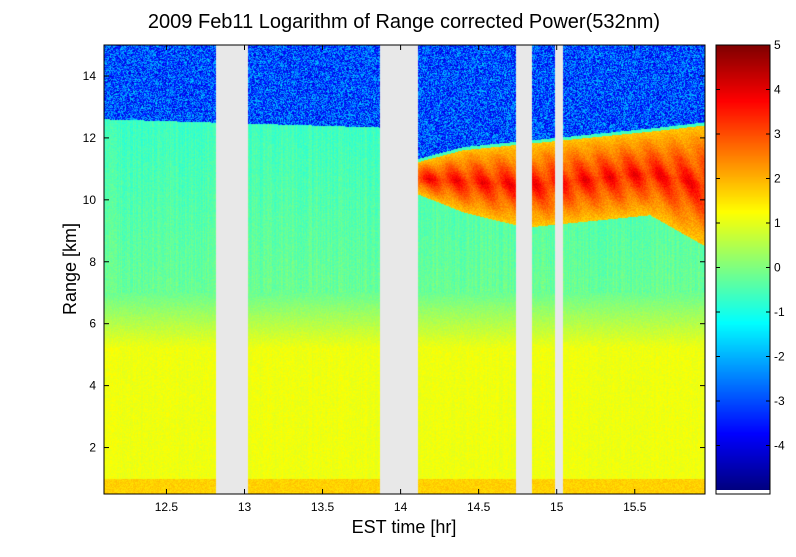 This screenshot has width=796, height=557. Describe the element at coordinates (777, 90) in the screenshot. I see `colorbar-tick-label: 4` at that location.